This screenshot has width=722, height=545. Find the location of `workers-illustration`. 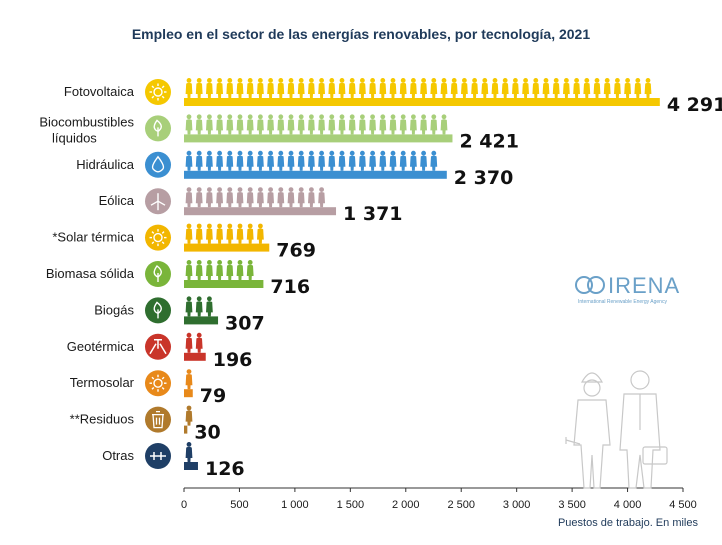

workers-illustration is located at coordinates (616, 429).